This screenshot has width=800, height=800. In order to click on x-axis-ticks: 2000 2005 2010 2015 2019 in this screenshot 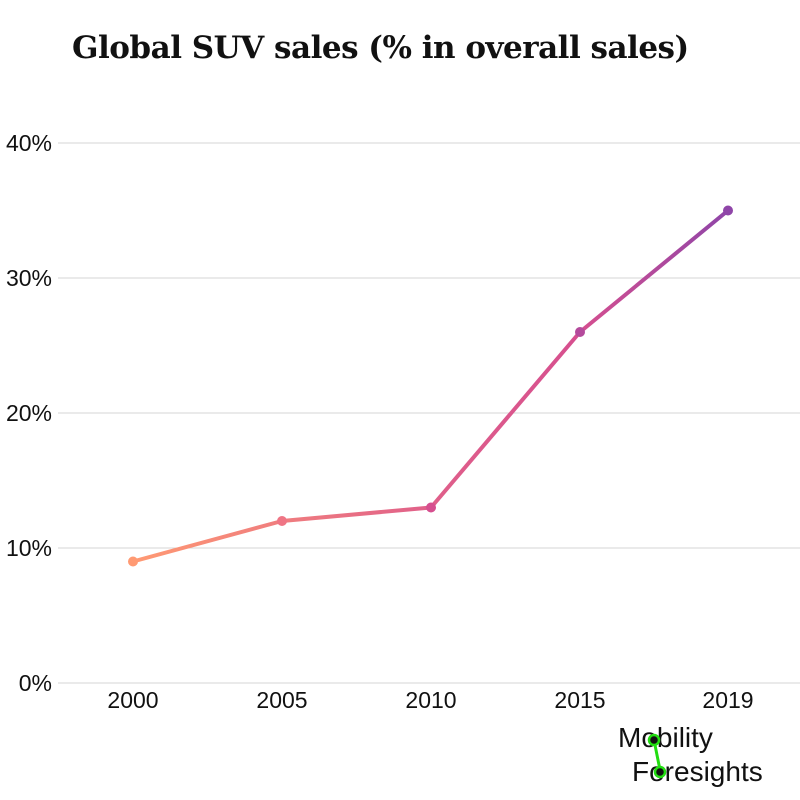, I will do `click(430, 700)`.